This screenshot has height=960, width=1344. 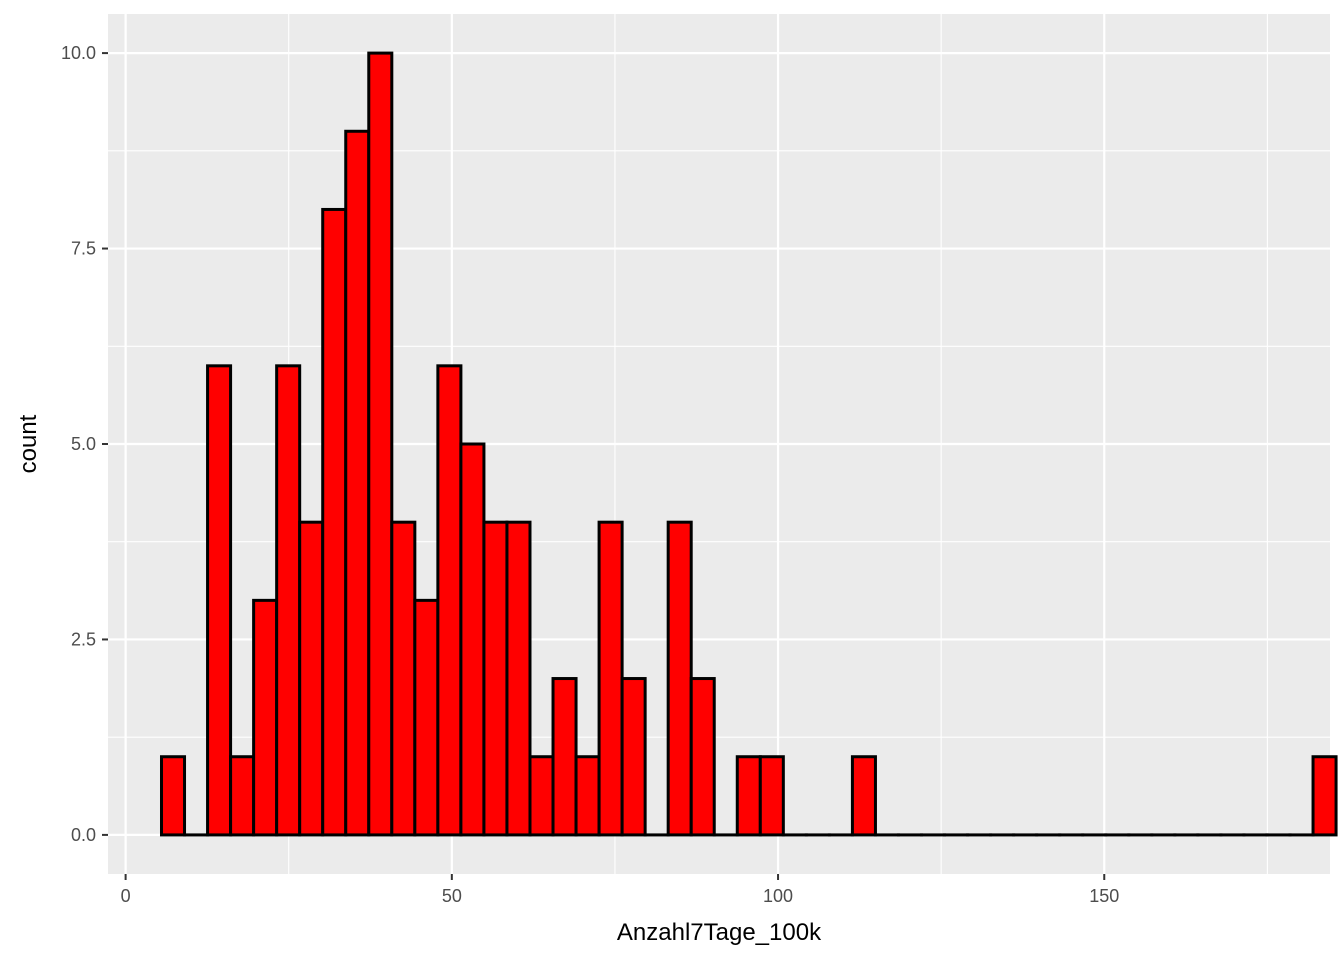 I want to click on x-axis-title: Anzahl7Tage_100k, so click(x=719, y=932).